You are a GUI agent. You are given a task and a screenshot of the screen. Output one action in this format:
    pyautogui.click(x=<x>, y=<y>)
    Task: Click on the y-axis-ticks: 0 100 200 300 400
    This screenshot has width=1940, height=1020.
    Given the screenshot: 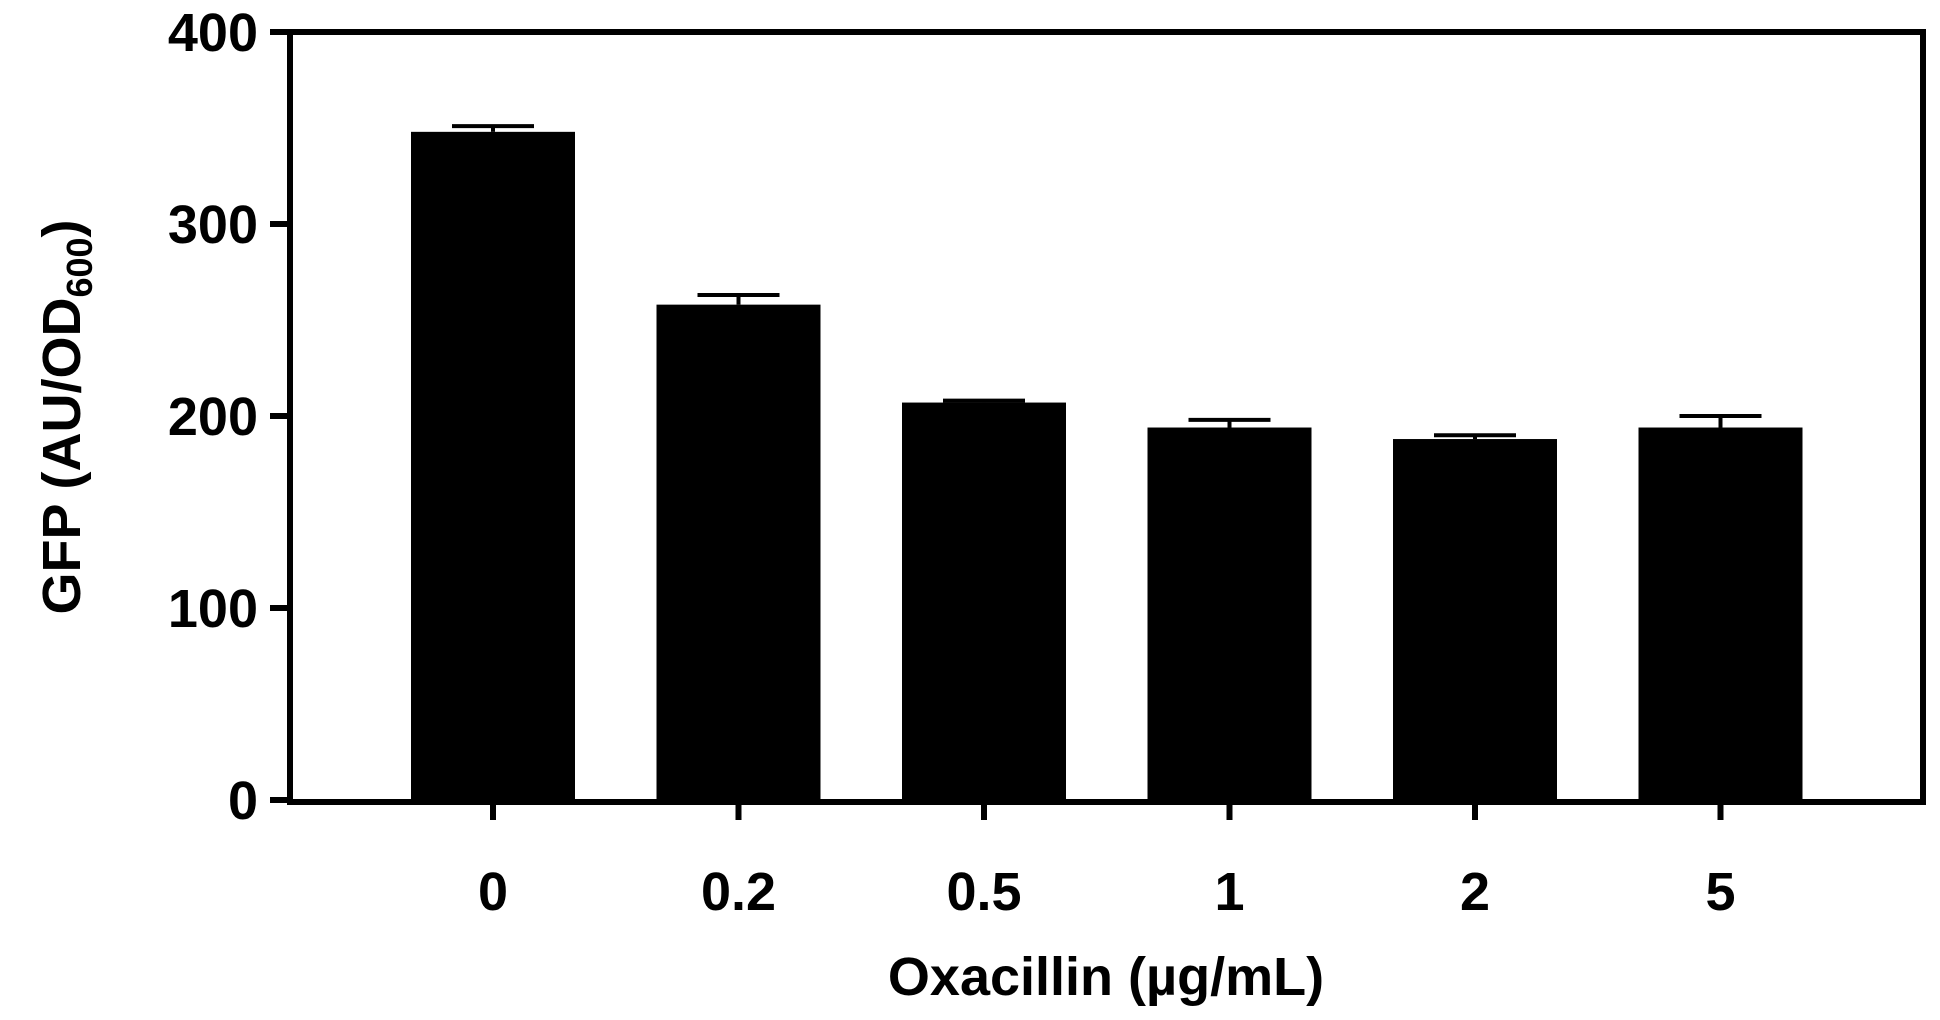 What is the action you would take?
    pyautogui.click(x=229, y=417)
    